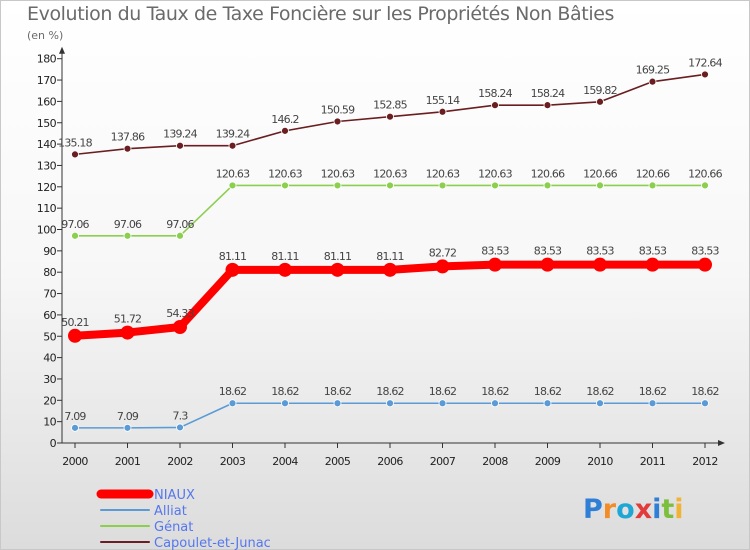 The height and width of the screenshot is (550, 750). I want to click on x-tick-label: 2003, so click(233, 461).